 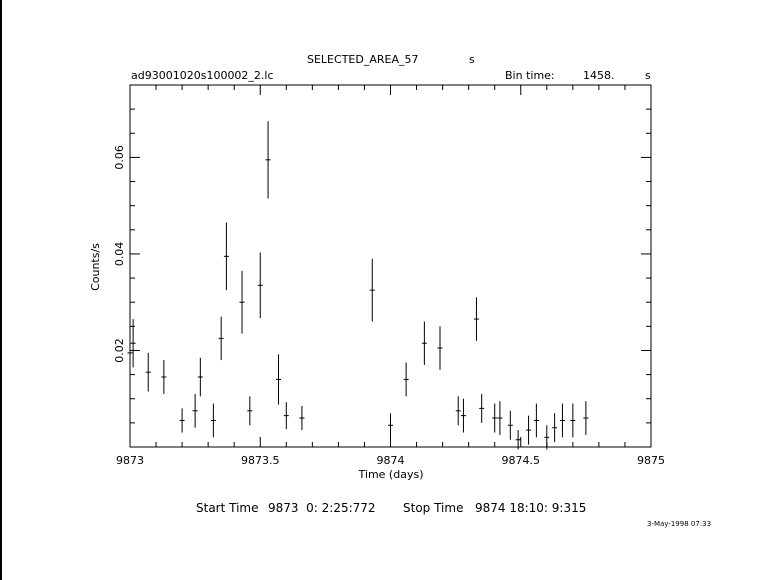 What do you see at coordinates (391, 460) in the screenshot?
I see `x-tick-label: 9874` at bounding box center [391, 460].